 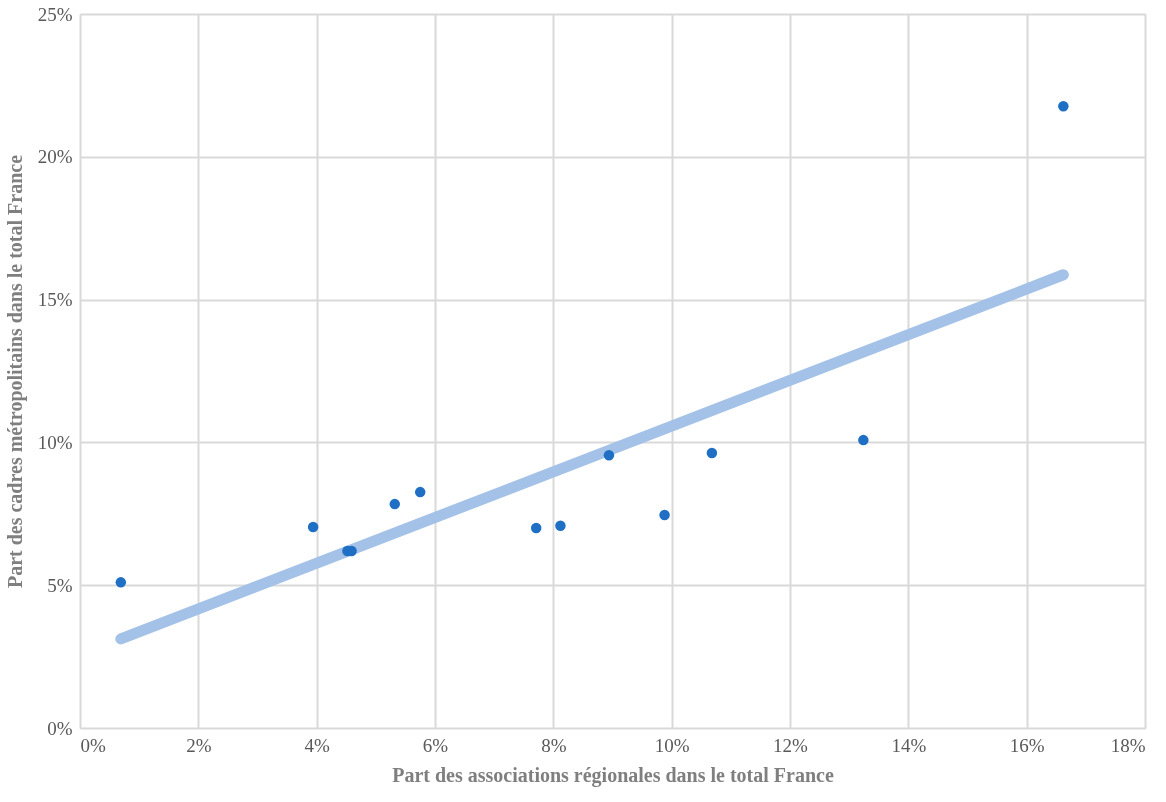 What do you see at coordinates (60, 728) in the screenshot?
I see `y-tick-label: 0%` at bounding box center [60, 728].